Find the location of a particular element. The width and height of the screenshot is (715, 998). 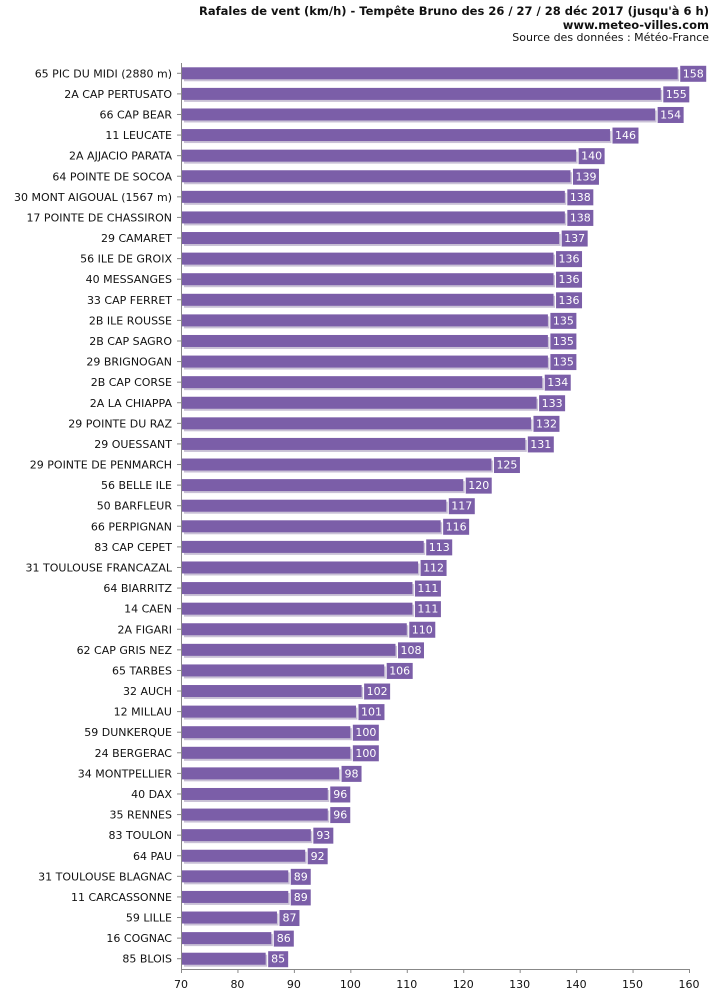

value-label: 85 is located at coordinates (278, 959).